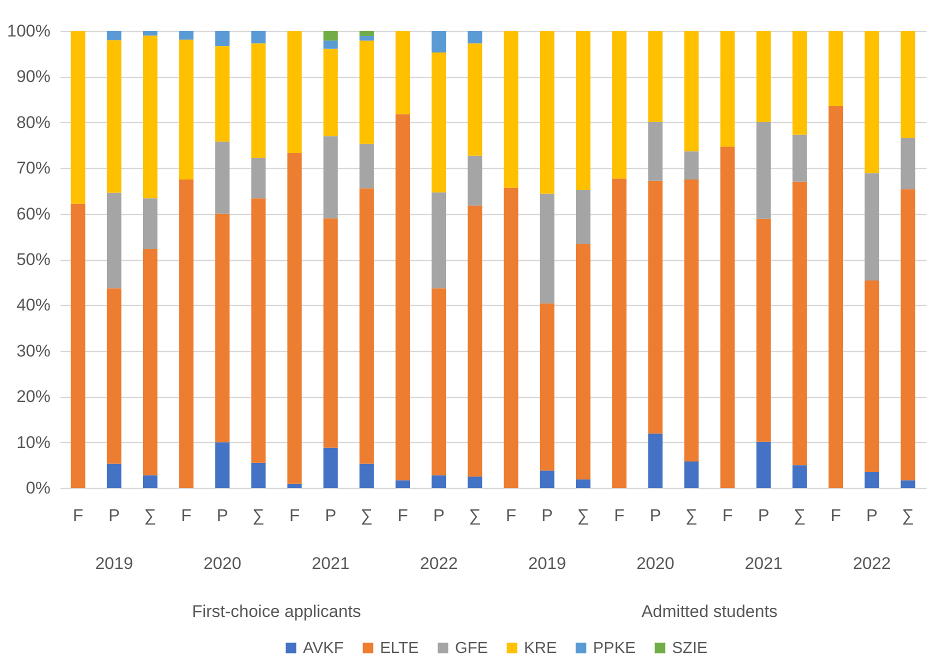 The width and height of the screenshot is (941, 660). I want to click on y-tick-label: 70%, so click(33, 168).